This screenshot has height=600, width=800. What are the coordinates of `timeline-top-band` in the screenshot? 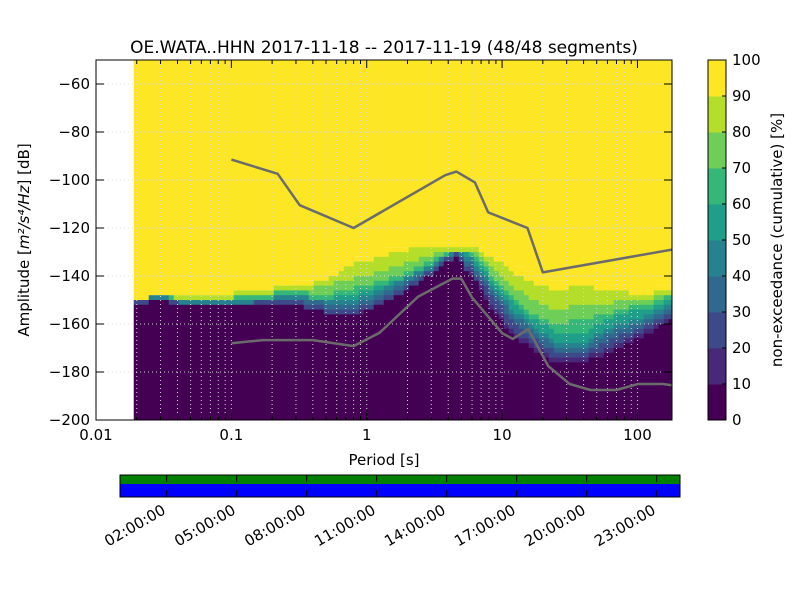 It's located at (400, 479).